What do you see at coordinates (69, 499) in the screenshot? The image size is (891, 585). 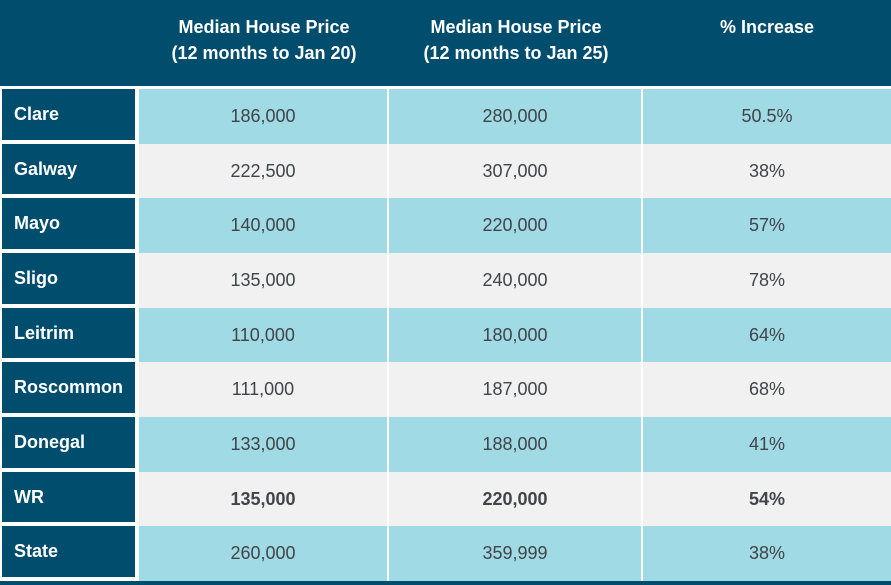 I see `row-label: WR` at bounding box center [69, 499].